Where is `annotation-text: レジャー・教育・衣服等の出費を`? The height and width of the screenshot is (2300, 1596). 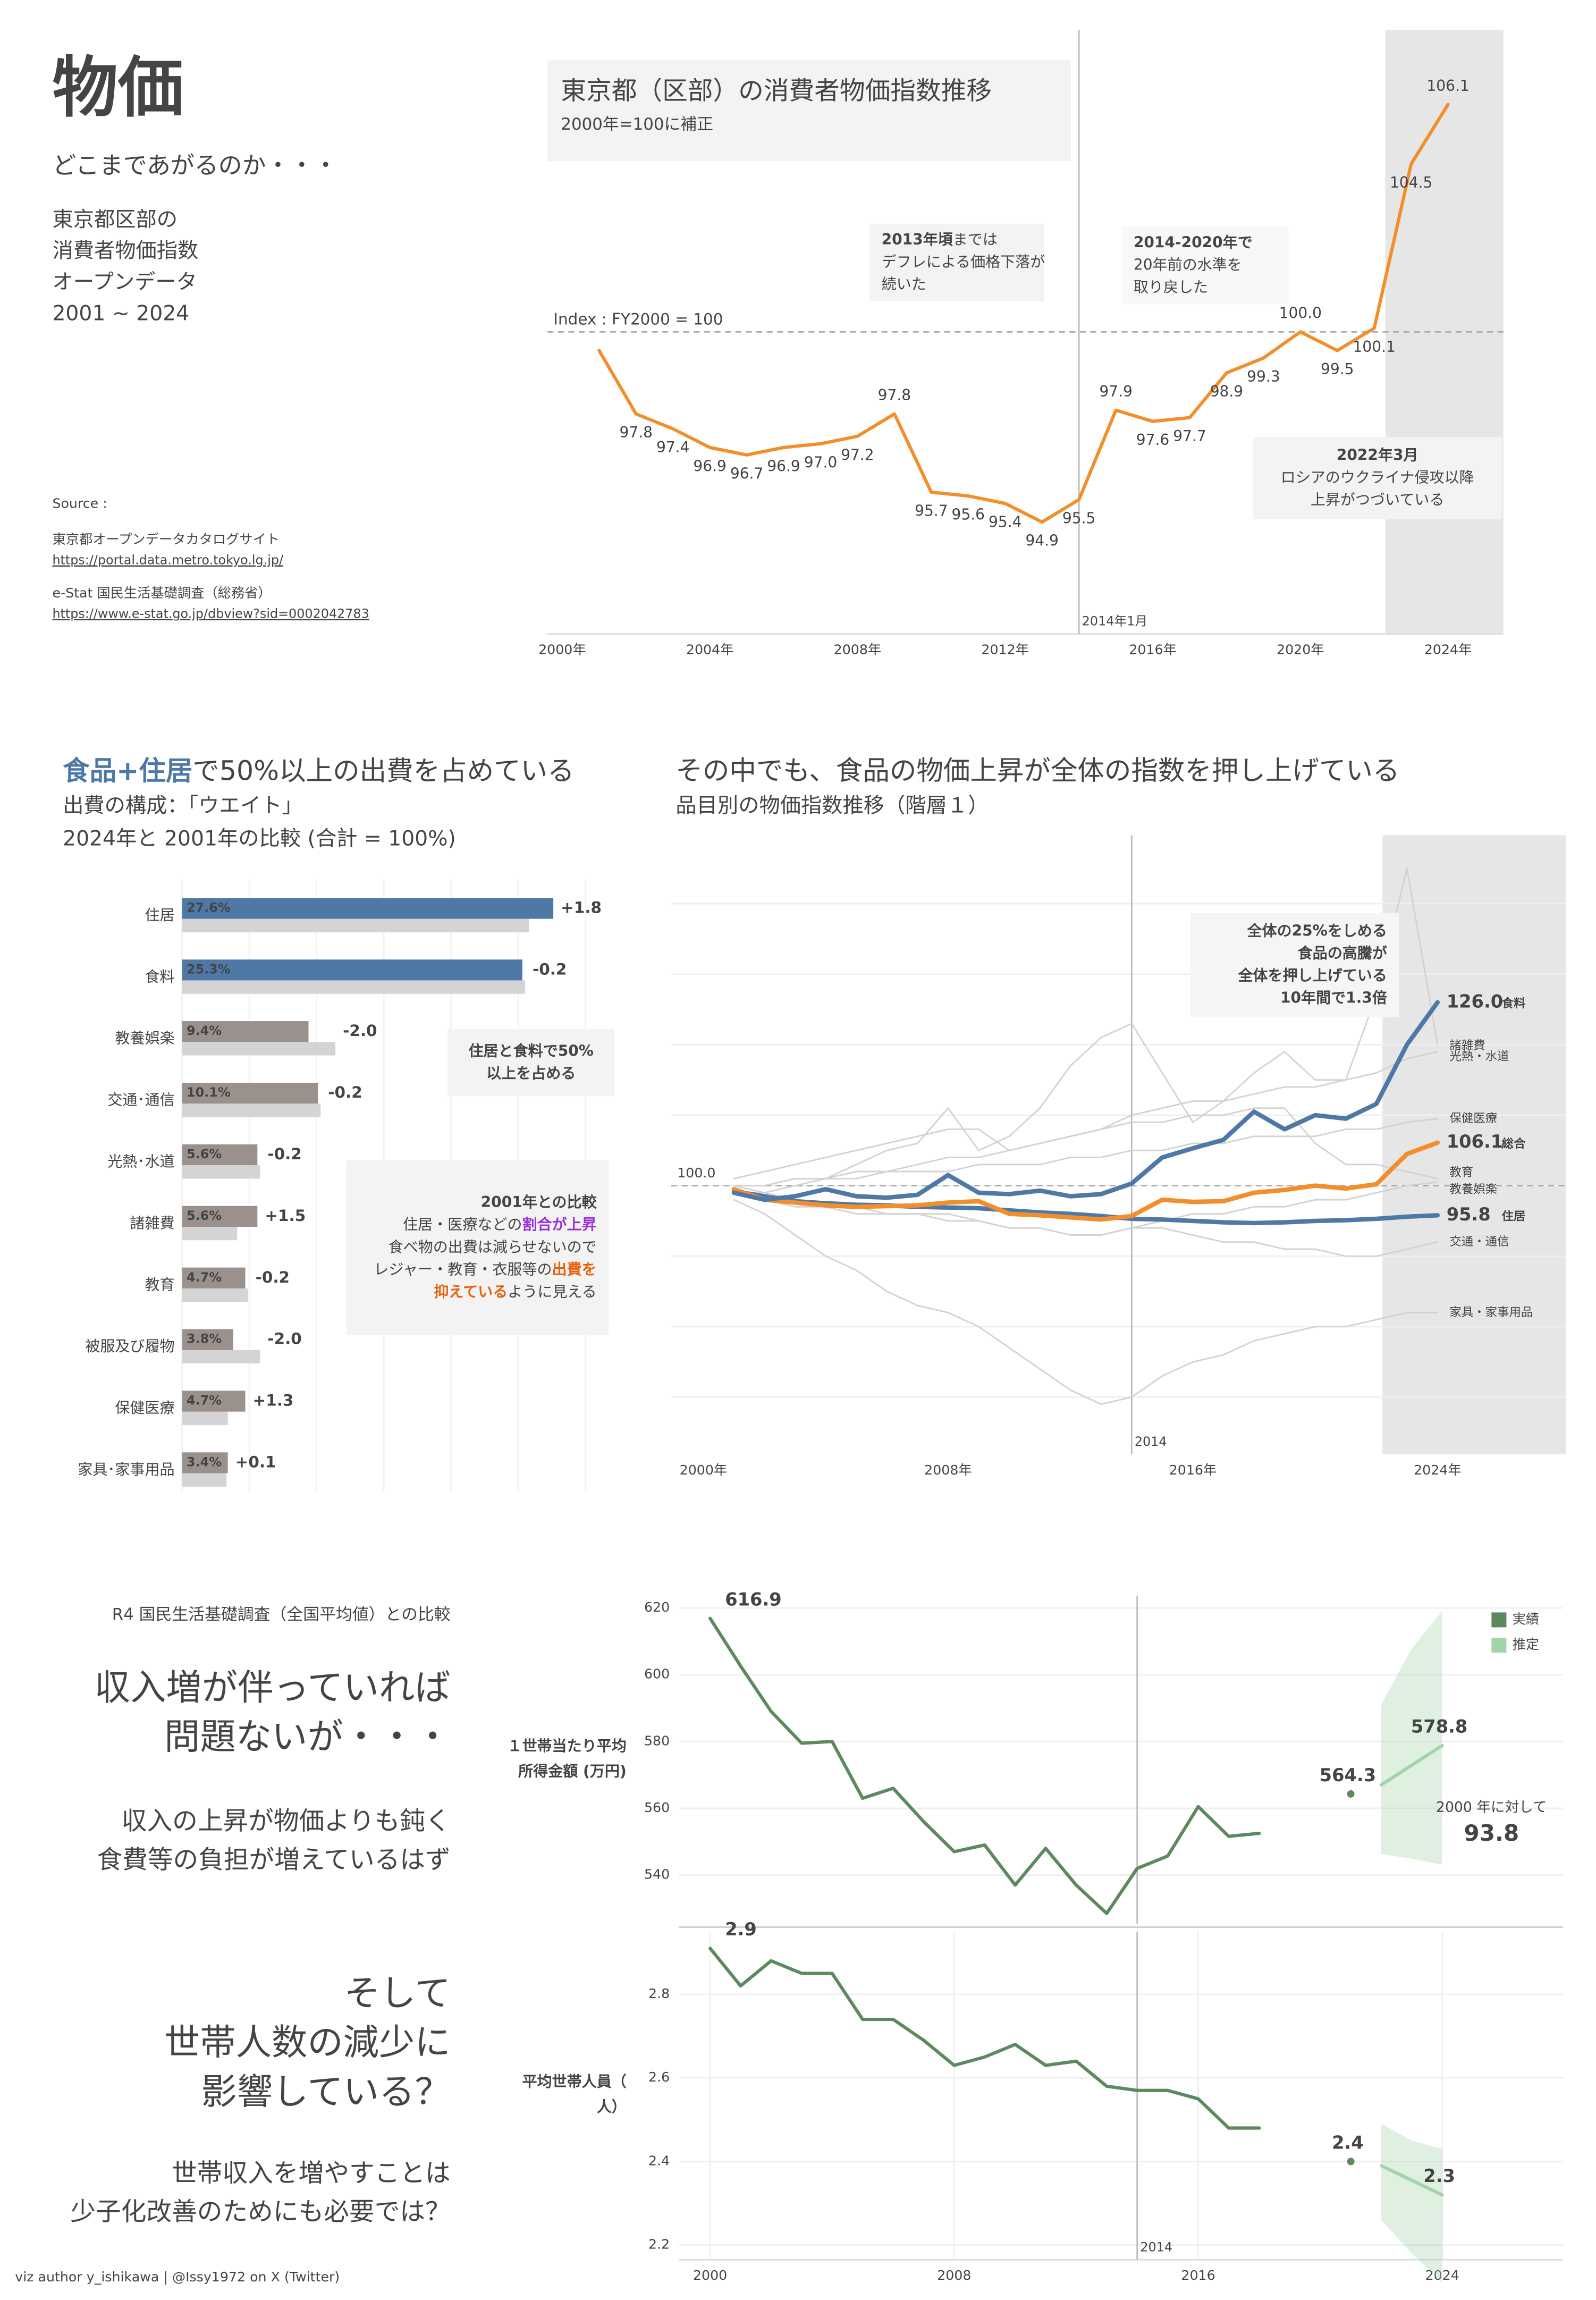
annotation-text: レジャー・教育・衣服等の出費を is located at coordinates (485, 1269).